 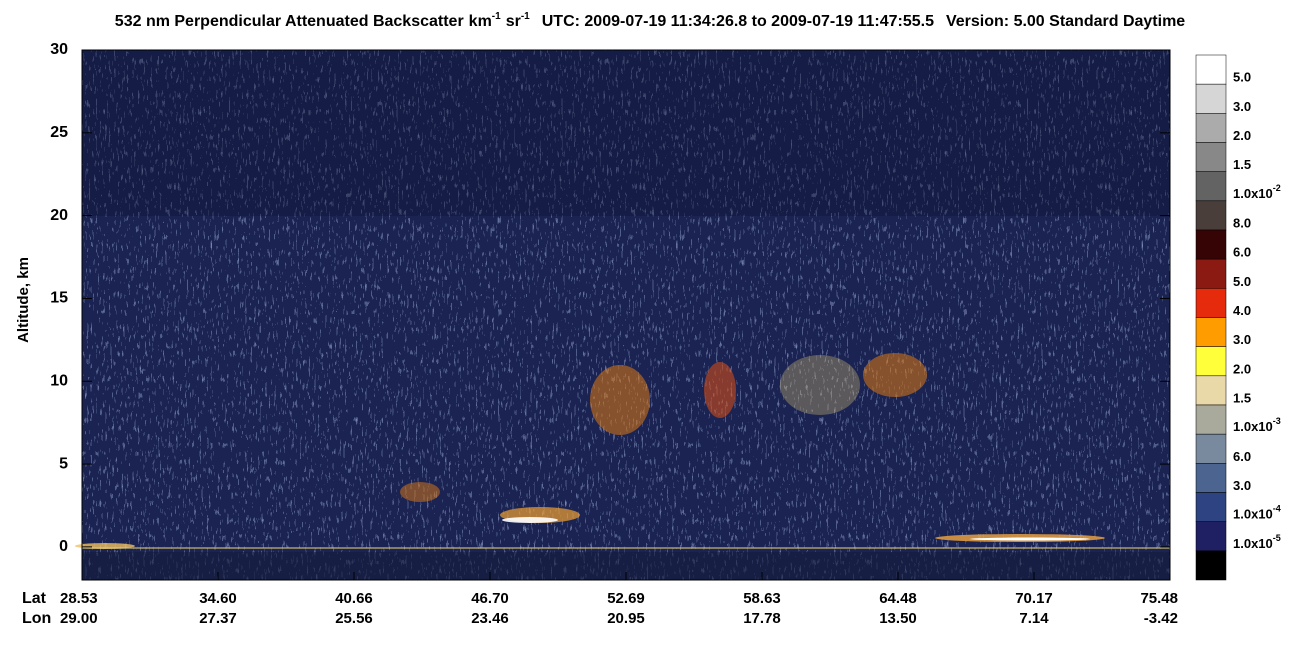 I want to click on y-axis-label: Altitude, km, so click(x=23, y=300).